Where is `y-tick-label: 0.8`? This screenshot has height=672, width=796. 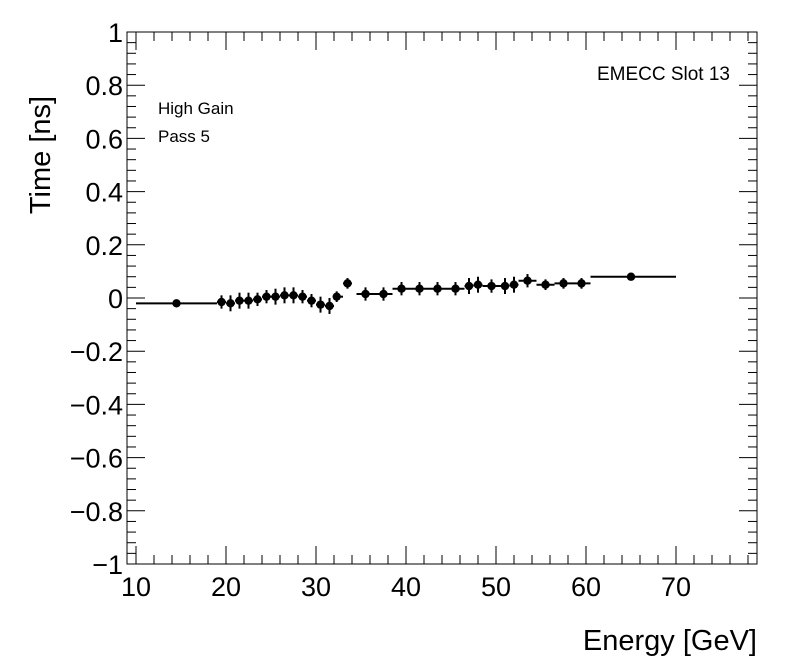 y-tick-label: 0.8 is located at coordinates (104, 86).